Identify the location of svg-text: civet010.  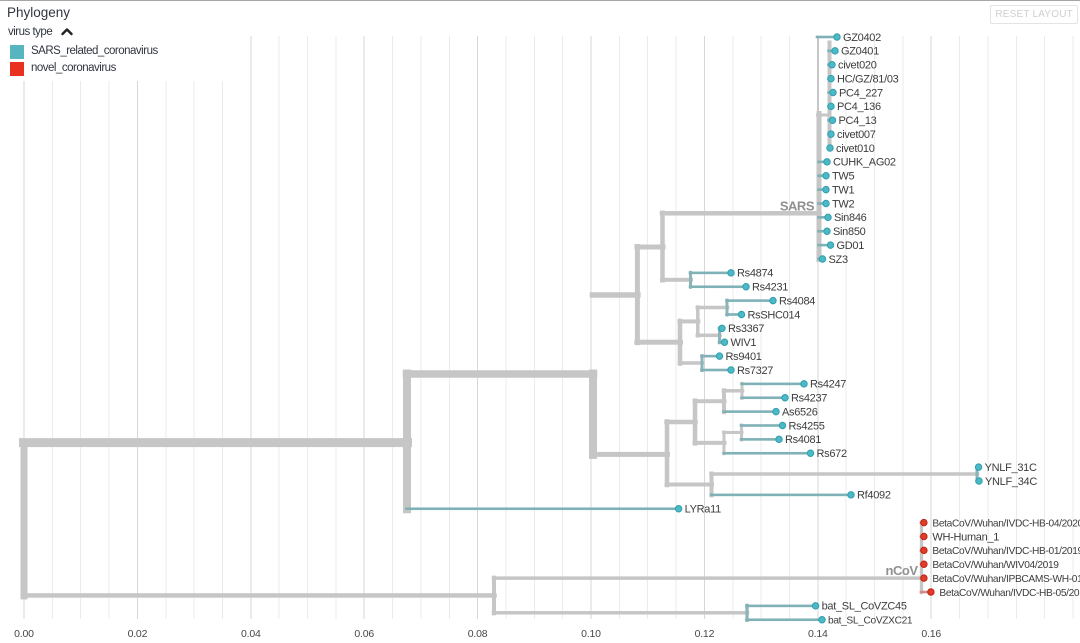
(855, 149).